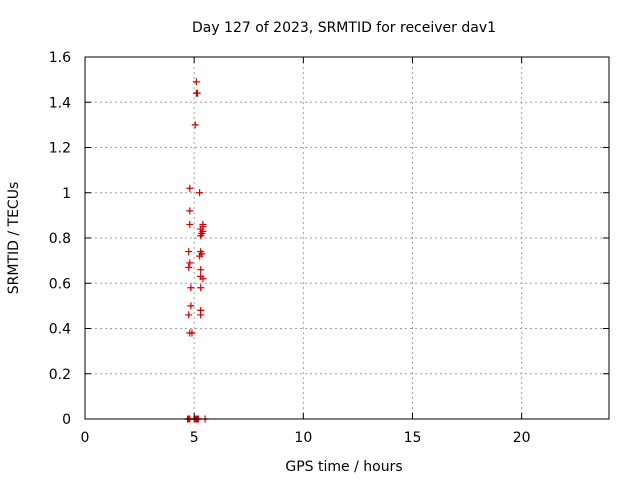 The width and height of the screenshot is (640, 480). I want to click on y-tick-label: 0.4, so click(60, 330).